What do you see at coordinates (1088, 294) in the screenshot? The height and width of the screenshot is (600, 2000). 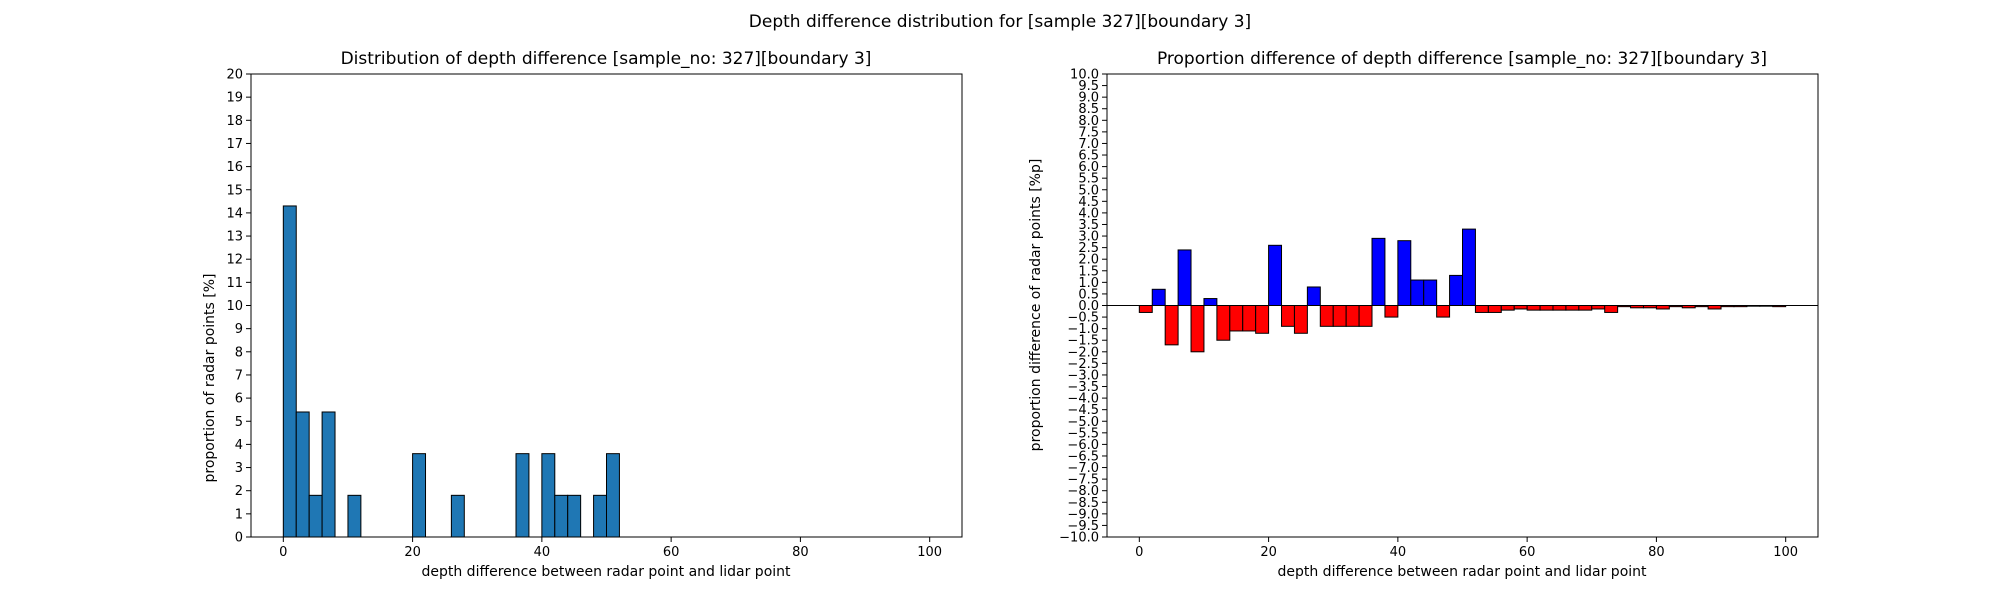 I see `y-tick-label: 0.5` at bounding box center [1088, 294].